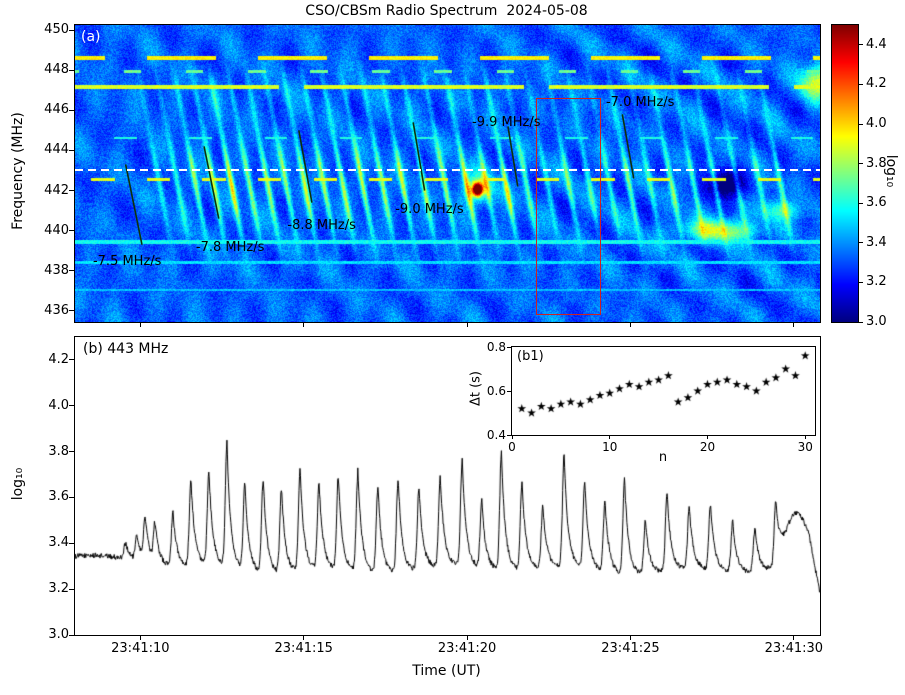  Describe the element at coordinates (140, 648) in the screenshot. I see `time-tick-label: 23:41:10` at that location.